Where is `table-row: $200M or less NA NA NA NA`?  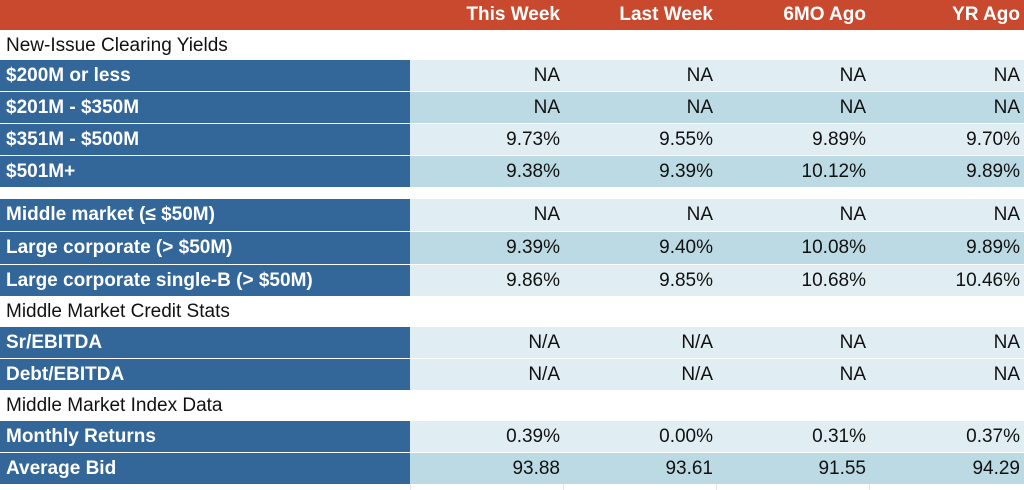 table-row: $200M or less NA NA NA NA is located at coordinates (512, 75).